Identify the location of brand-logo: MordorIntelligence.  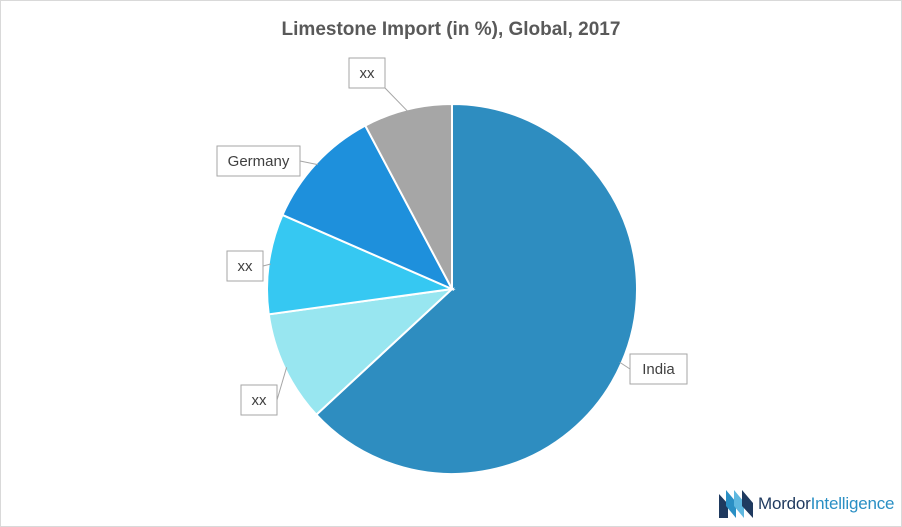
(806, 504).